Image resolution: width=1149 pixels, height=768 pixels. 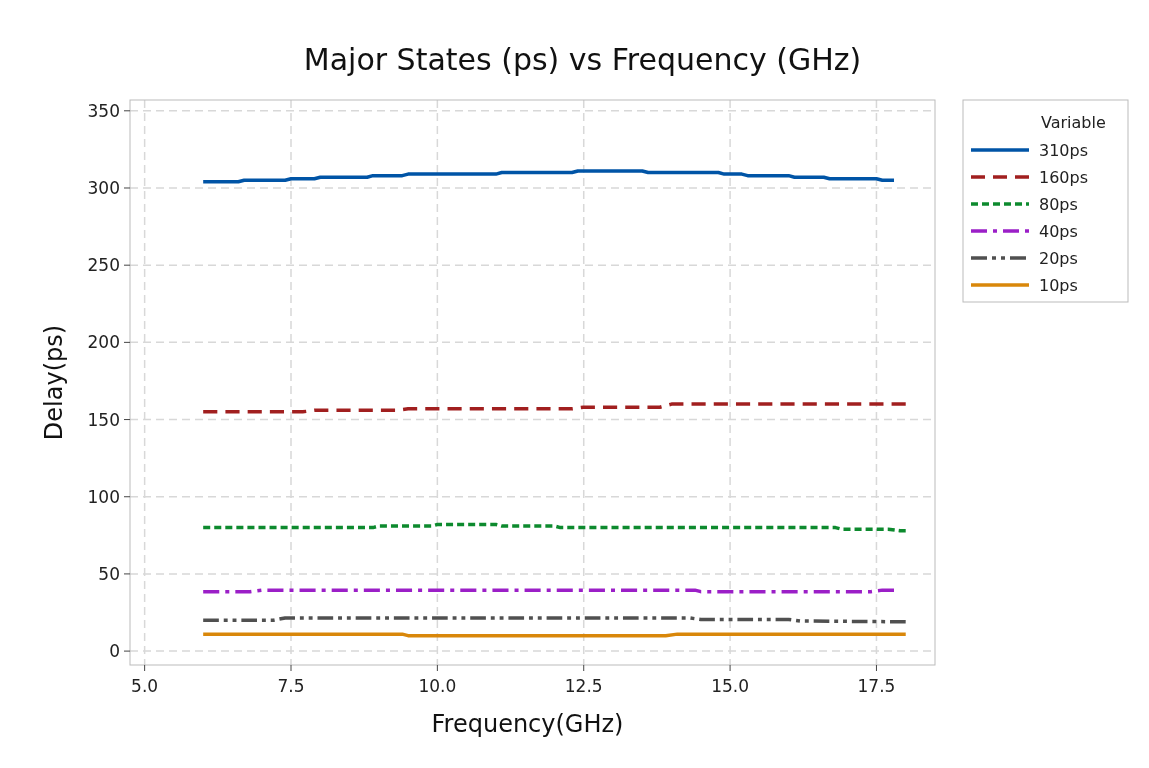 What do you see at coordinates (1064, 150) in the screenshot?
I see `legend-label: 310ps` at bounding box center [1064, 150].